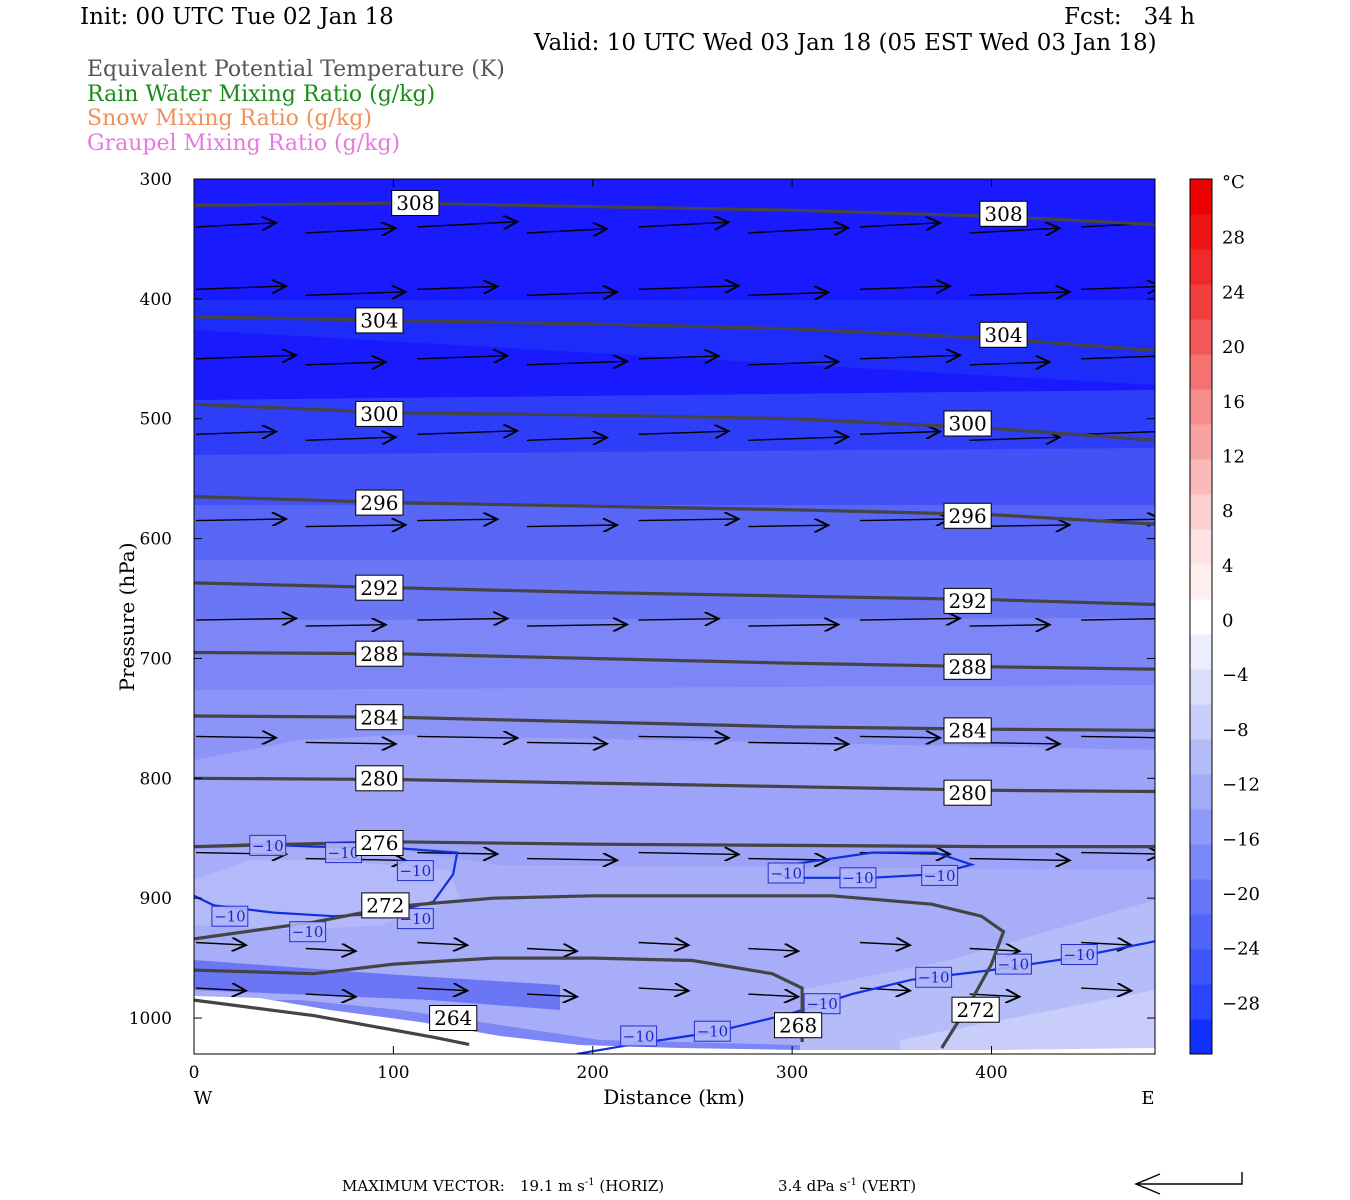 Image resolution: width=1350 pixels, height=1200 pixels. I want to click on colorbar-tick-label: 24, so click(1233, 292).